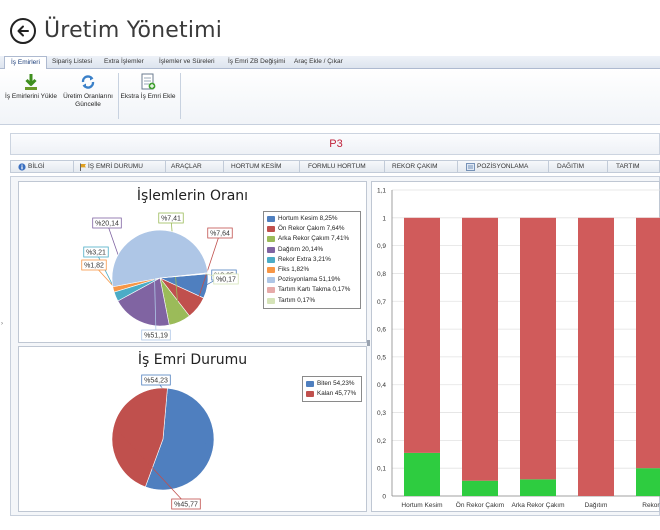 The width and height of the screenshot is (660, 530). Describe the element at coordinates (36, 166) in the screenshot. I see `column-bilgi: BİLGİ` at that location.